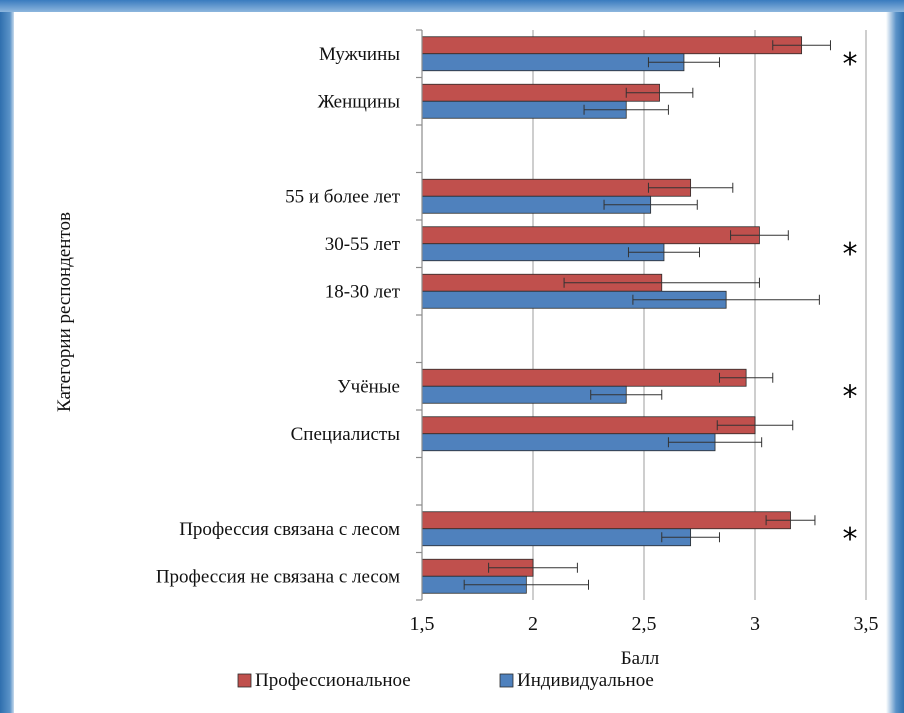  I want to click on category-label: 30-55 лет, so click(363, 244).